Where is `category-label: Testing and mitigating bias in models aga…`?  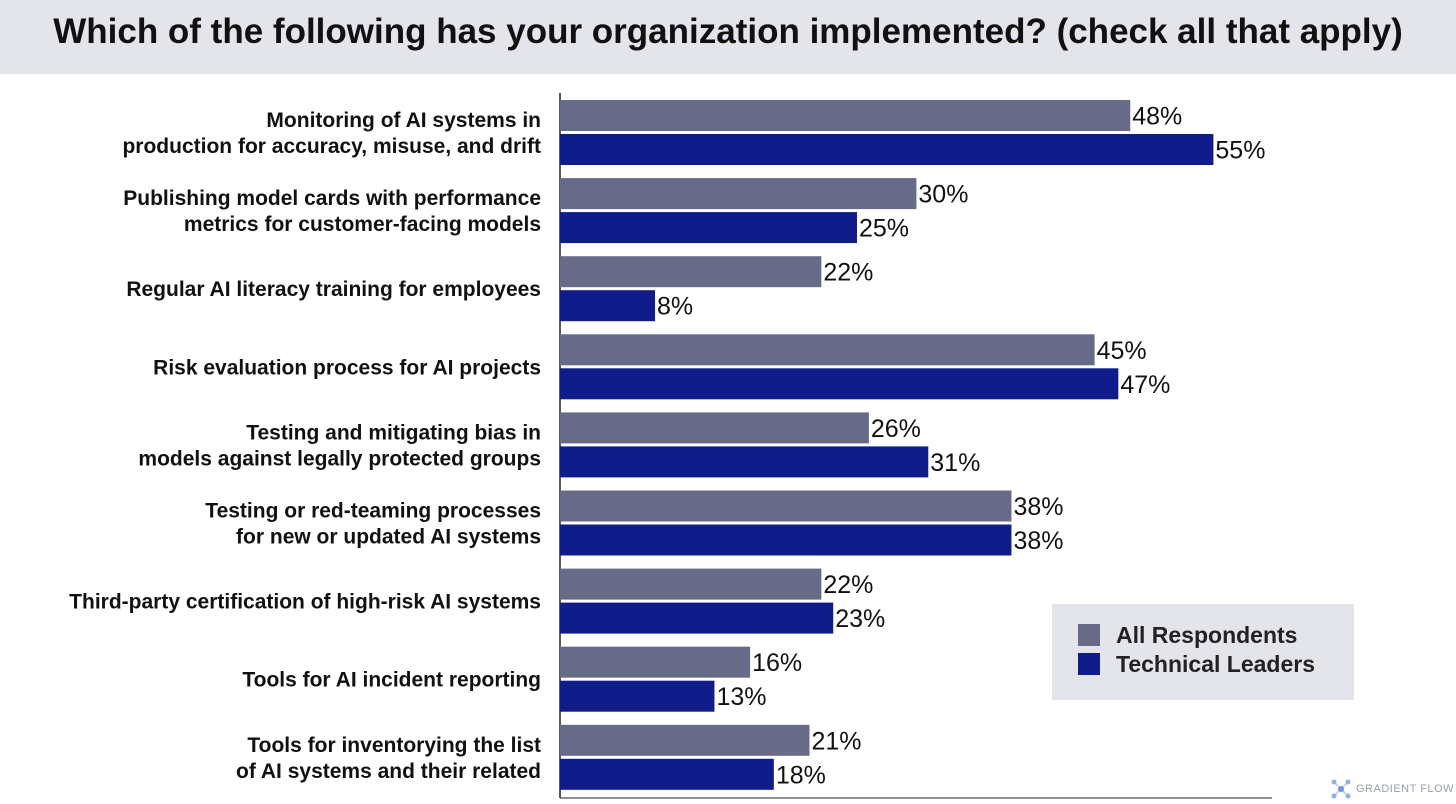 category-label: Testing and mitigating bias in models aga… is located at coordinates (339, 445).